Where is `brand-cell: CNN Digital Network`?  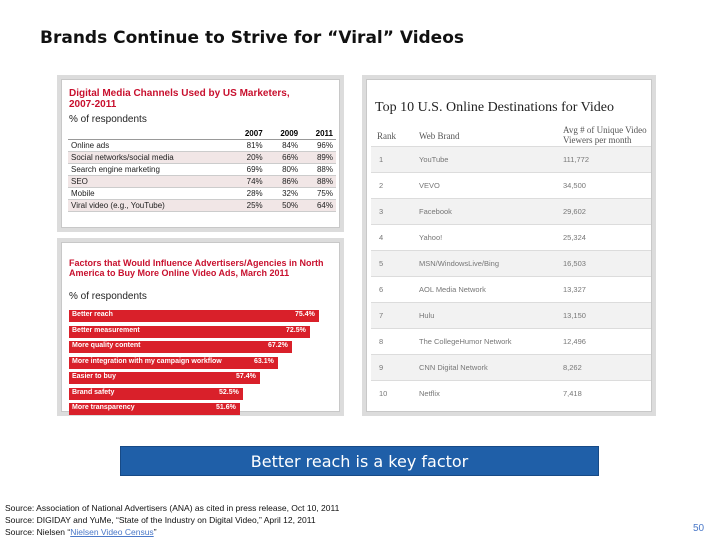 brand-cell: CNN Digital Network is located at coordinates (453, 367).